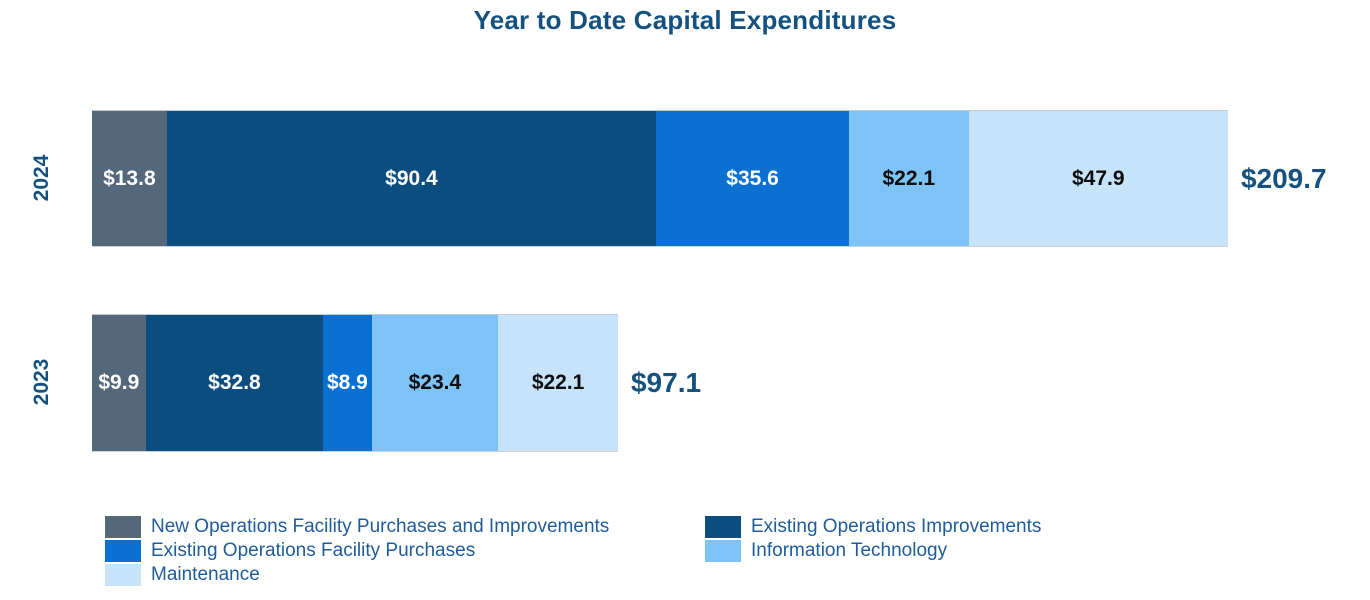  I want to click on segment-value-label: $13.8, so click(129, 178).